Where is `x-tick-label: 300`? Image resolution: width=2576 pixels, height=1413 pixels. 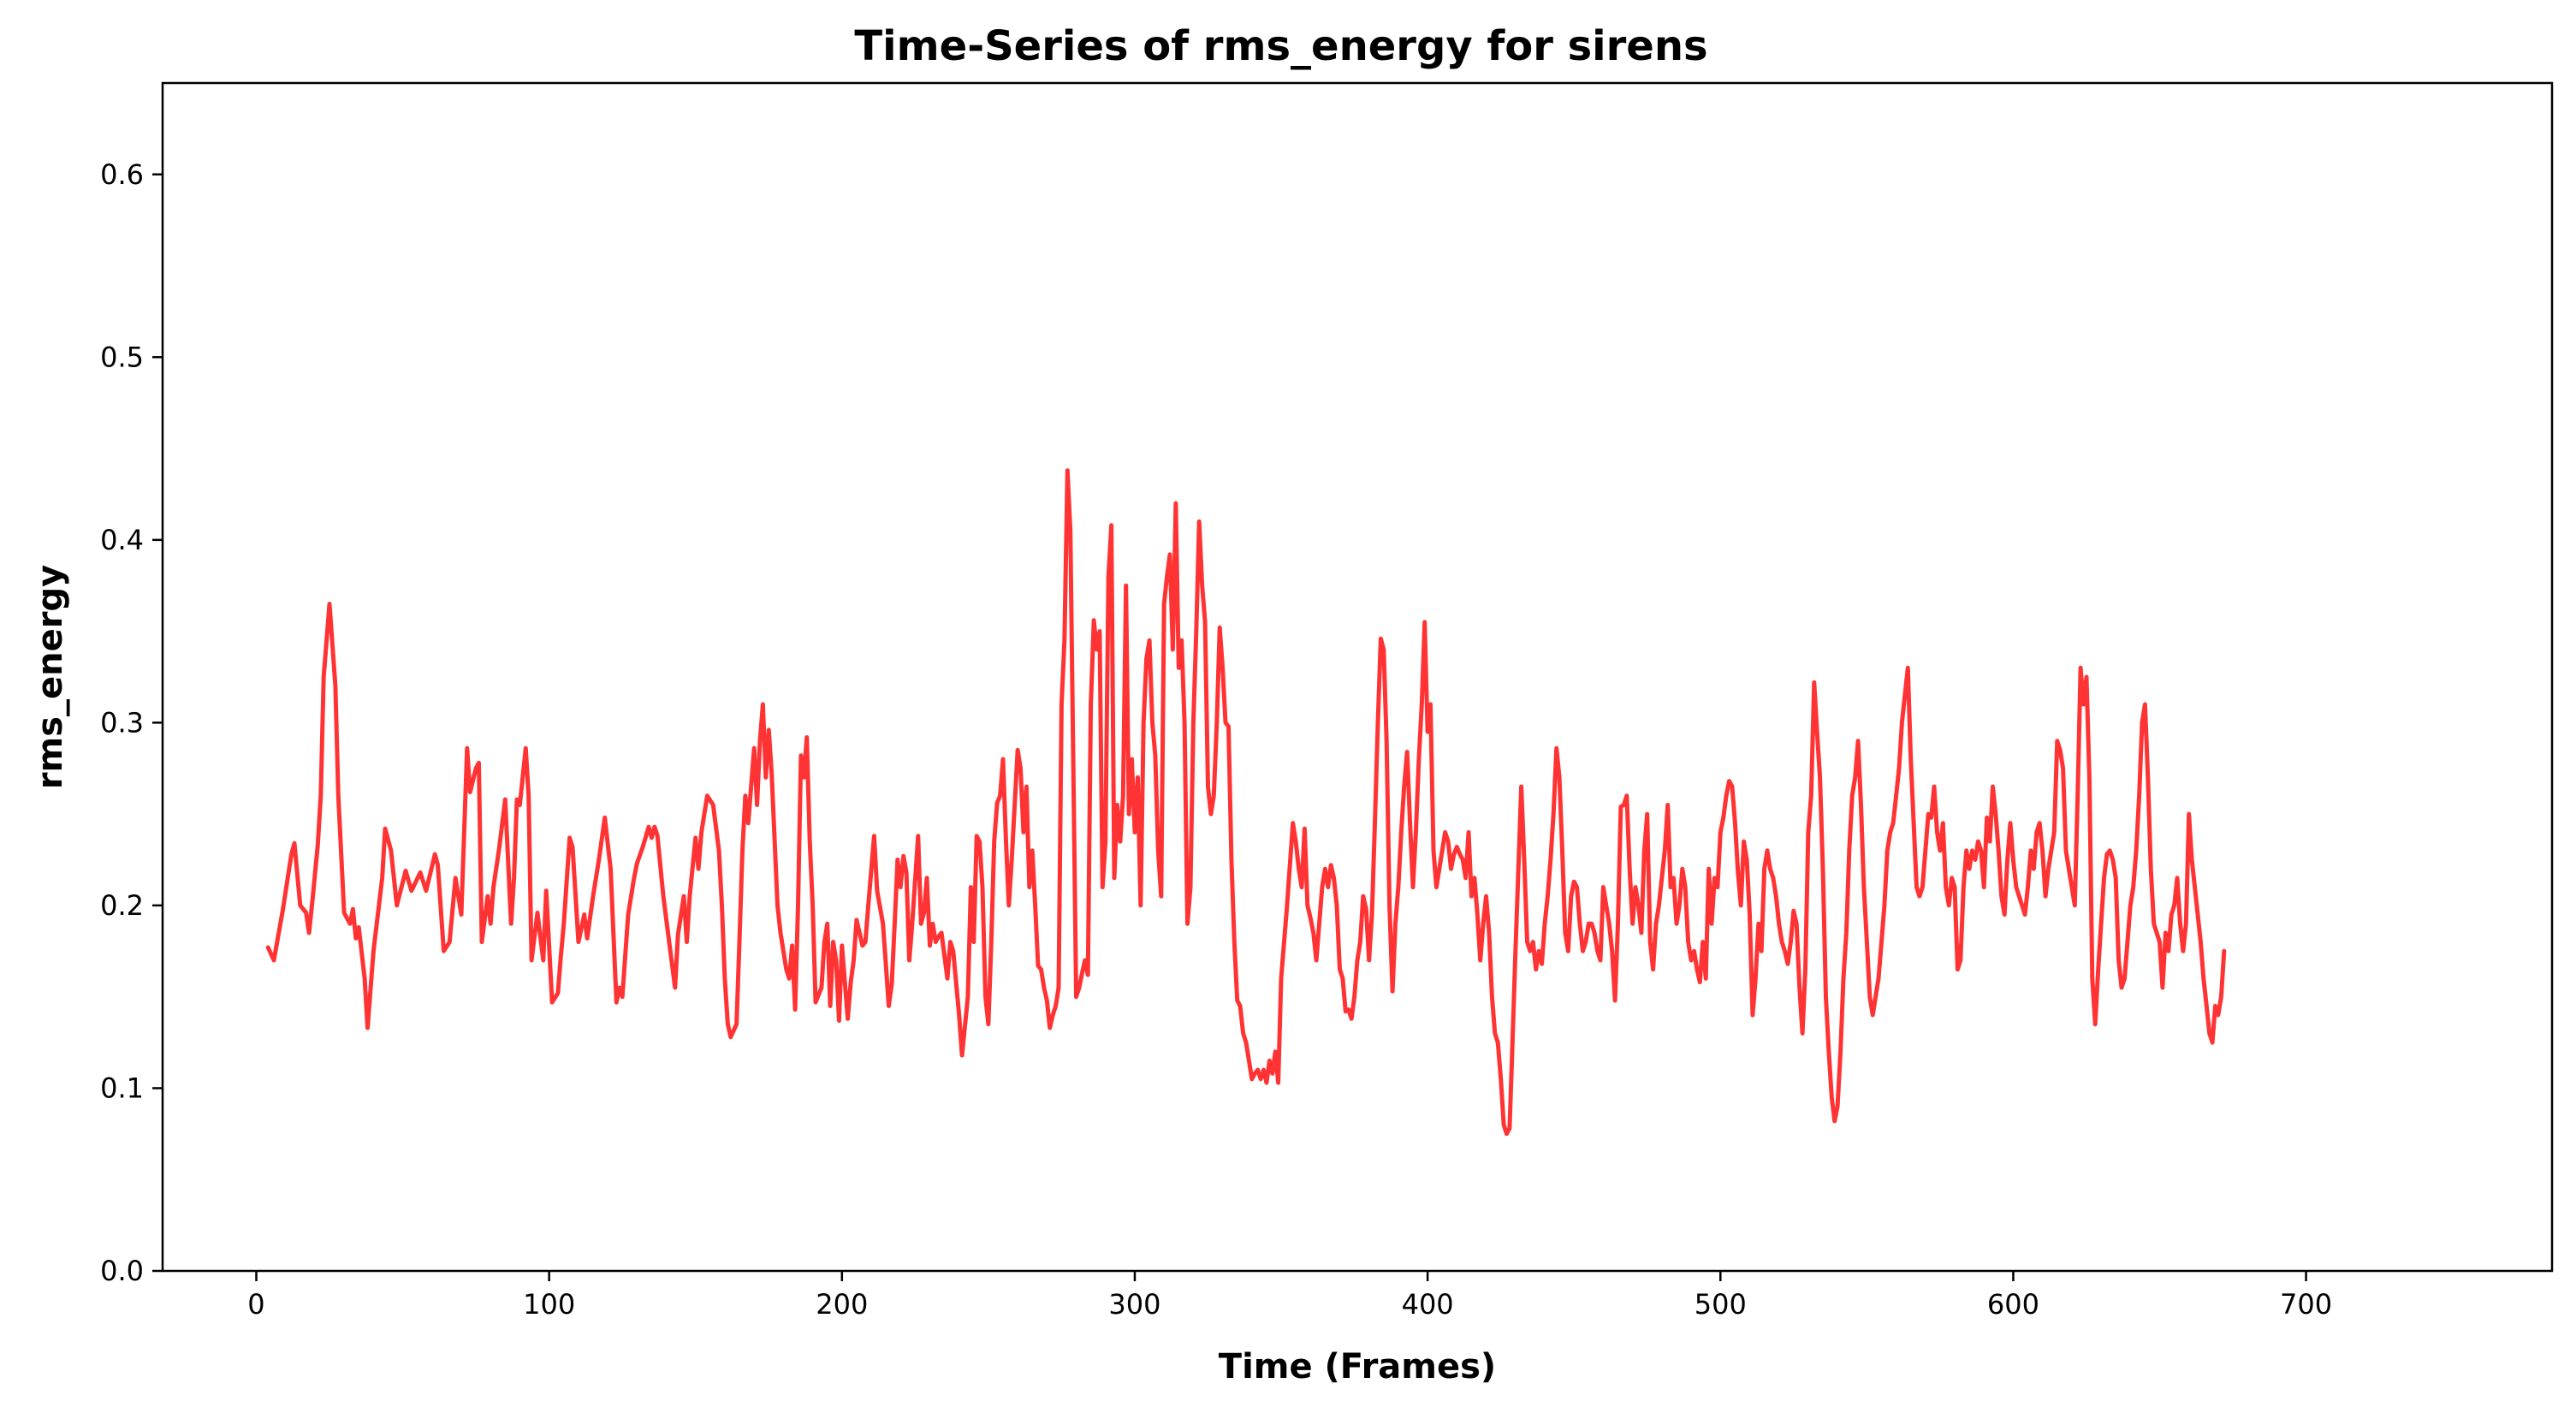
x-tick-label: 300 is located at coordinates (1134, 1304).